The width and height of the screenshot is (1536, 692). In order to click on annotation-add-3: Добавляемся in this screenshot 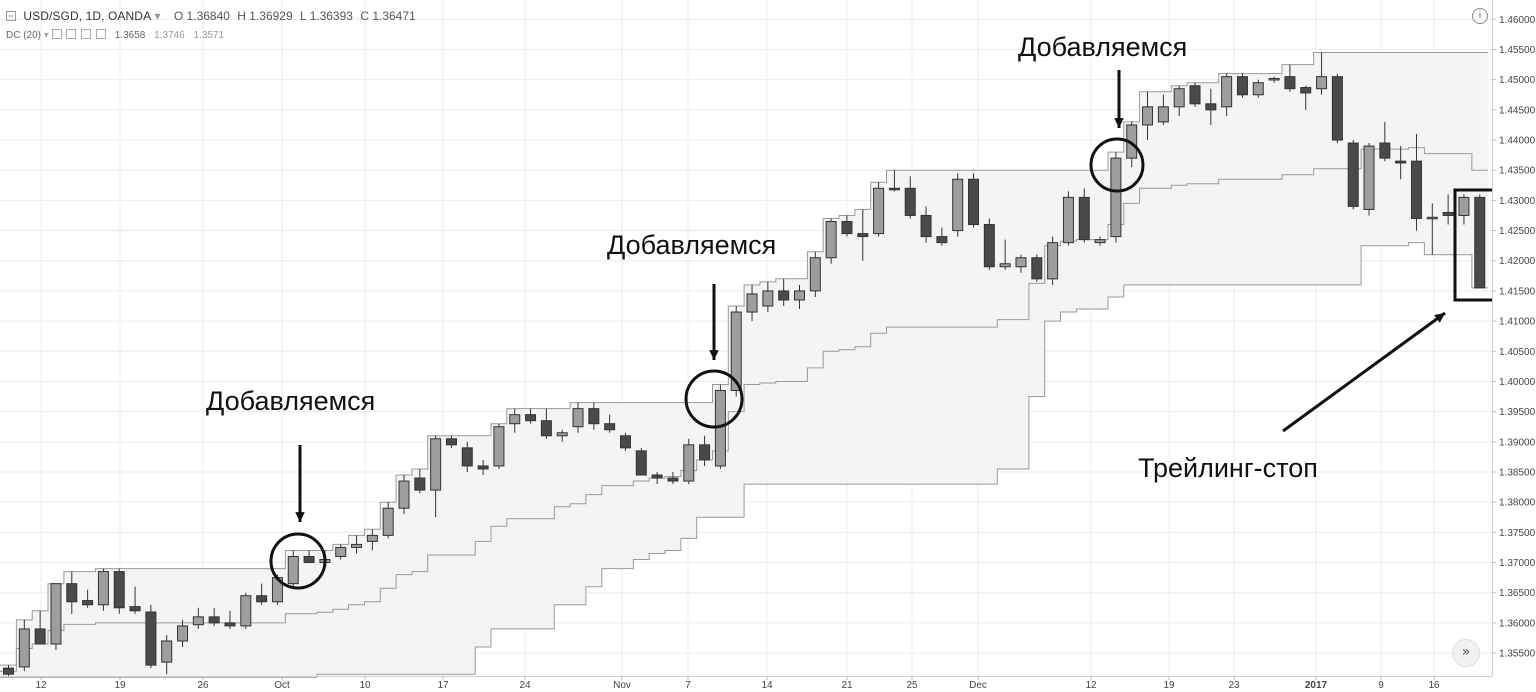, I will do `click(1103, 47)`.